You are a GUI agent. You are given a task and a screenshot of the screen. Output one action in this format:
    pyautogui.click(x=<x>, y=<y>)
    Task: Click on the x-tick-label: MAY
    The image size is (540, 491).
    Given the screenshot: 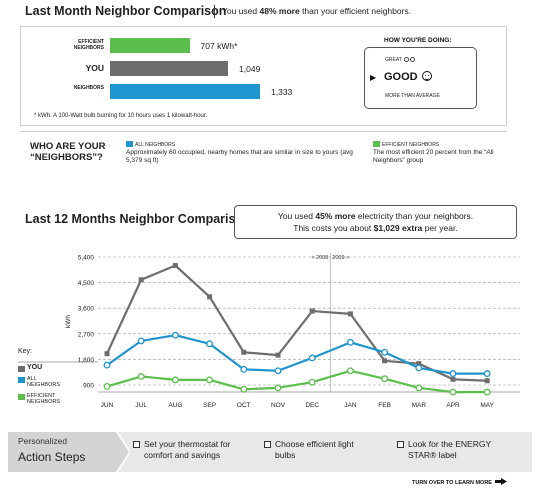 What is the action you would take?
    pyautogui.click(x=487, y=405)
    